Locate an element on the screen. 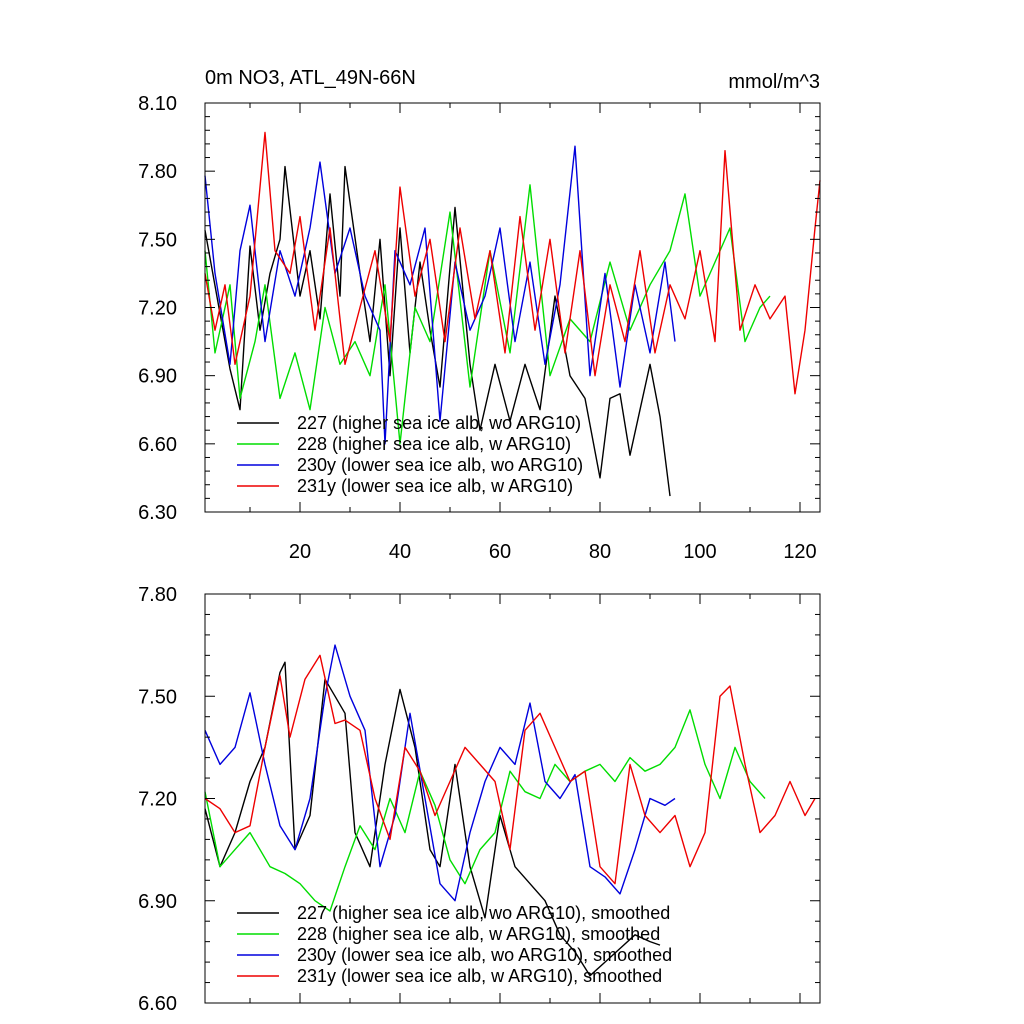 Image resolution: width=1024 pixels, height=1024 pixels. chart-title: 0m NO3, ATL_49N-66N is located at coordinates (310, 78).